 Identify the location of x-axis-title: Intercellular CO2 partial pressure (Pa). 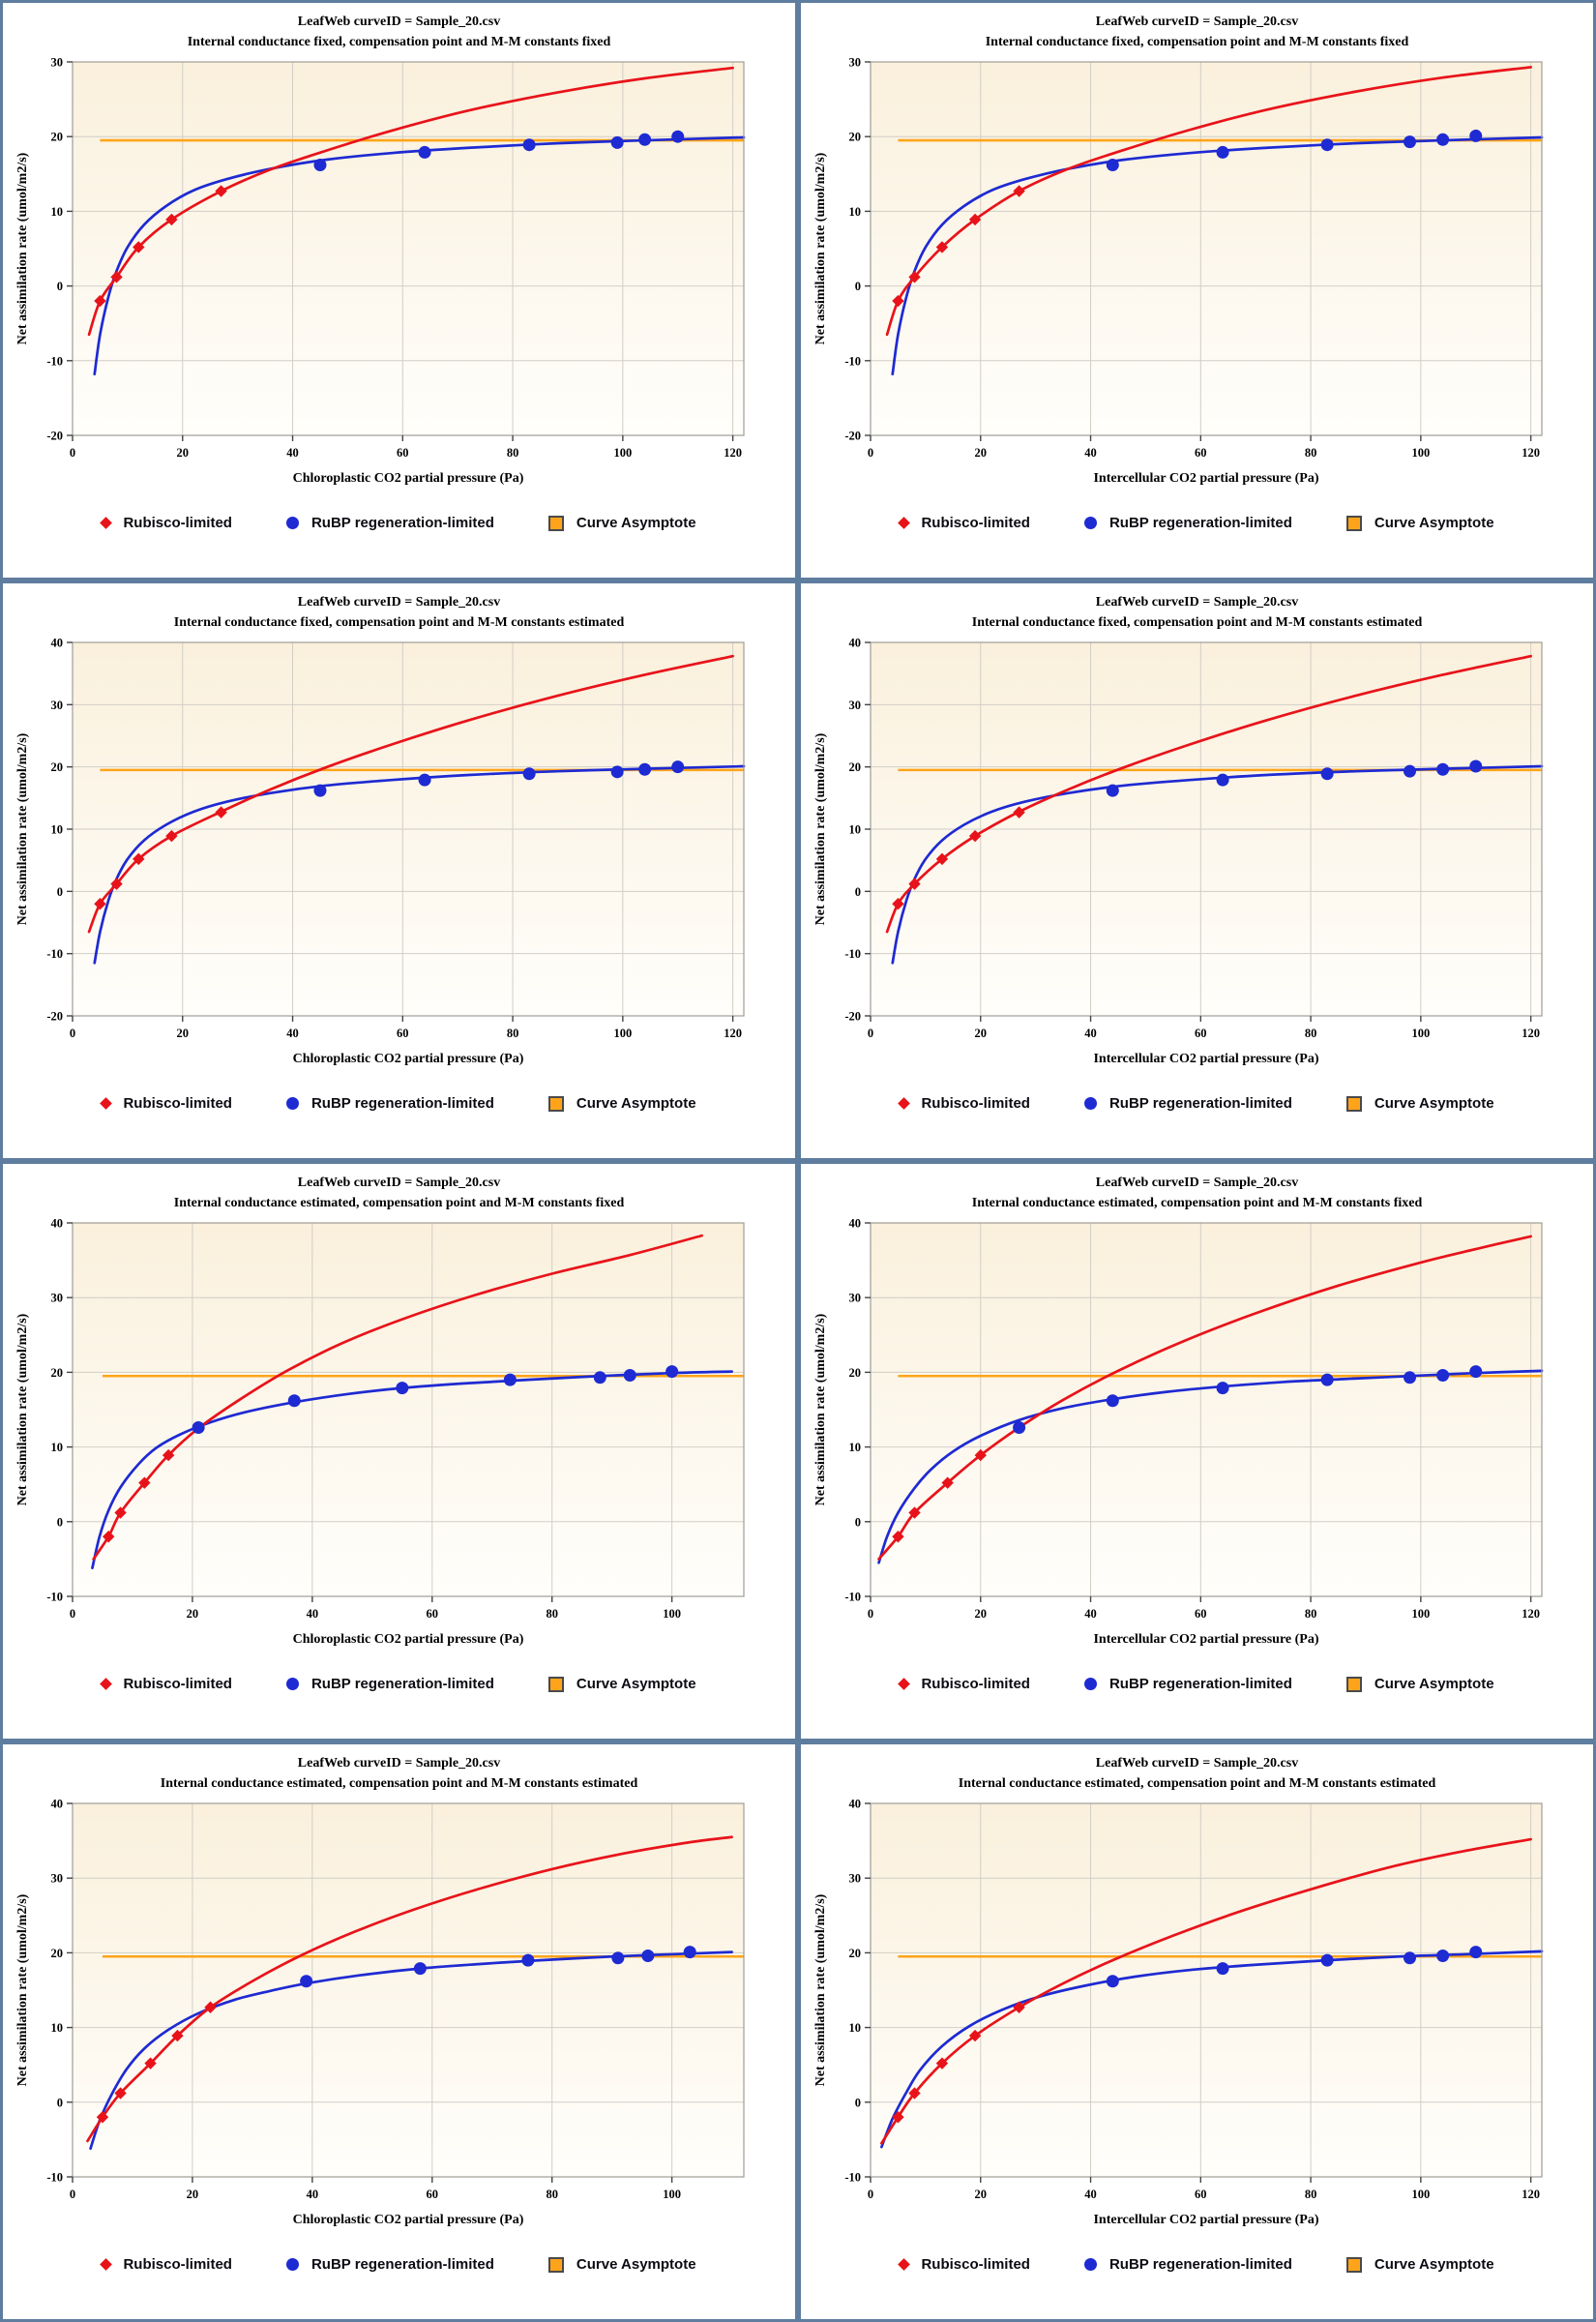
(1205, 2220).